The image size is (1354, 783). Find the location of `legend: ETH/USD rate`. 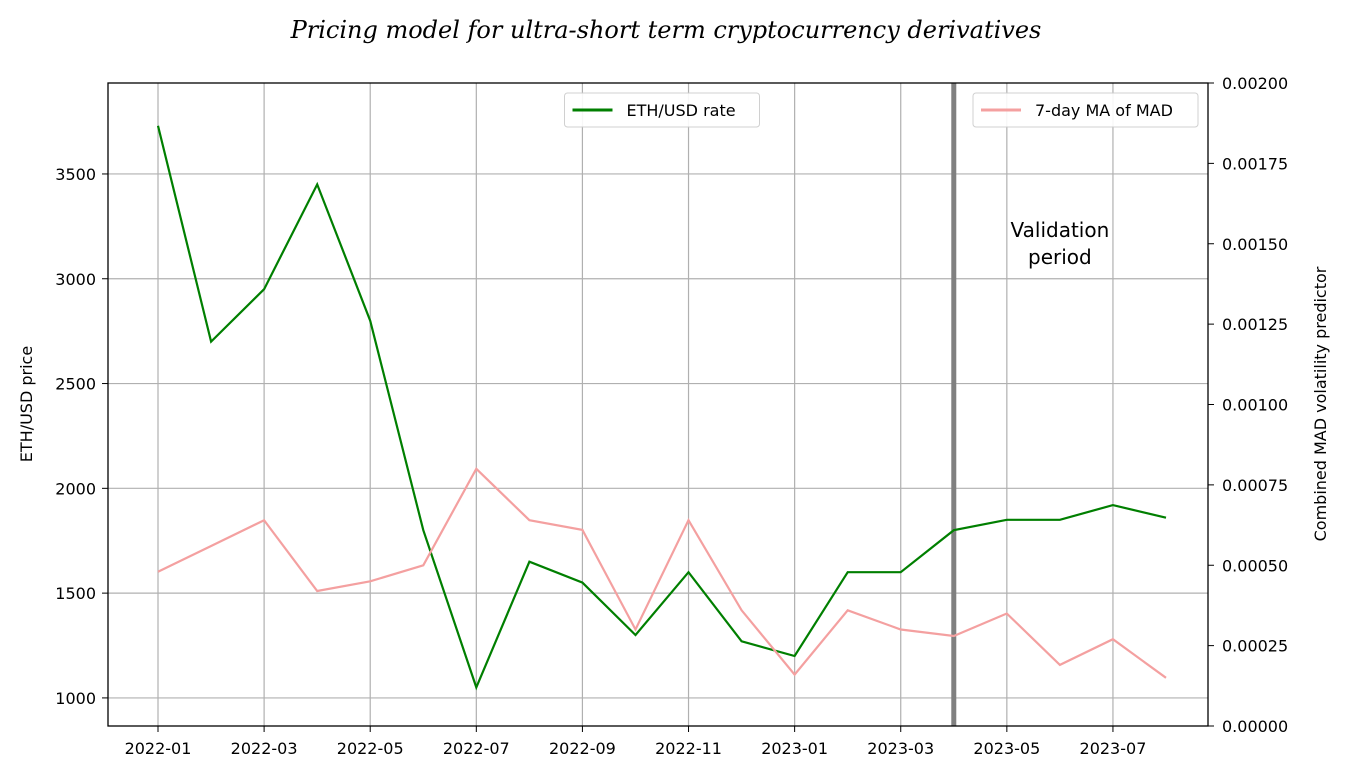

legend: ETH/USD rate is located at coordinates (662, 110).